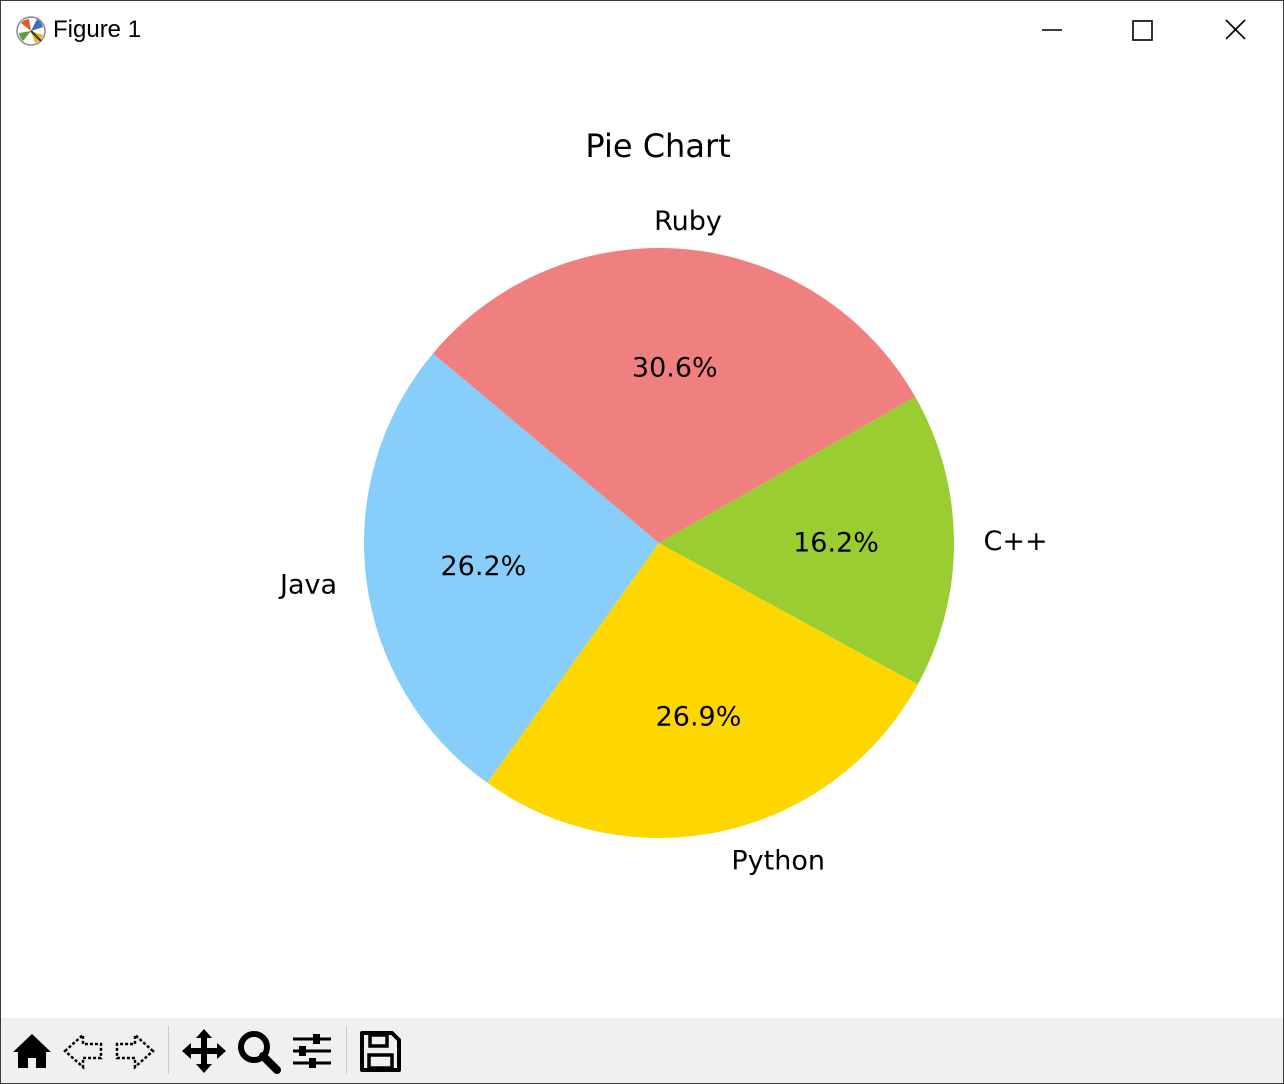 The image size is (1284, 1084). I want to click on pie-category-label: Ruby, so click(688, 221).